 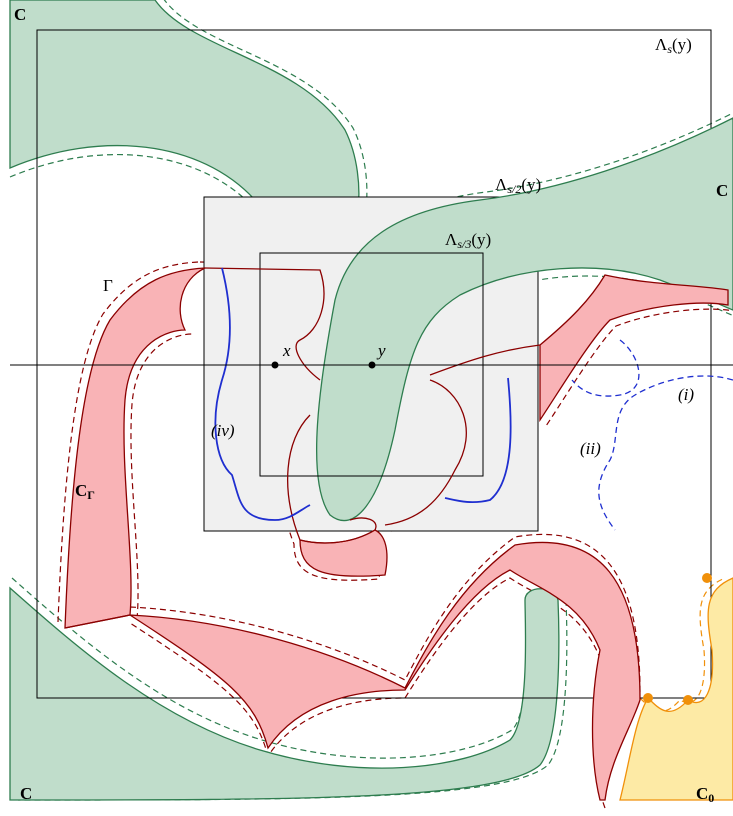 What do you see at coordinates (514, 189) in the screenshot?
I see `label-part: s/2` at bounding box center [514, 189].